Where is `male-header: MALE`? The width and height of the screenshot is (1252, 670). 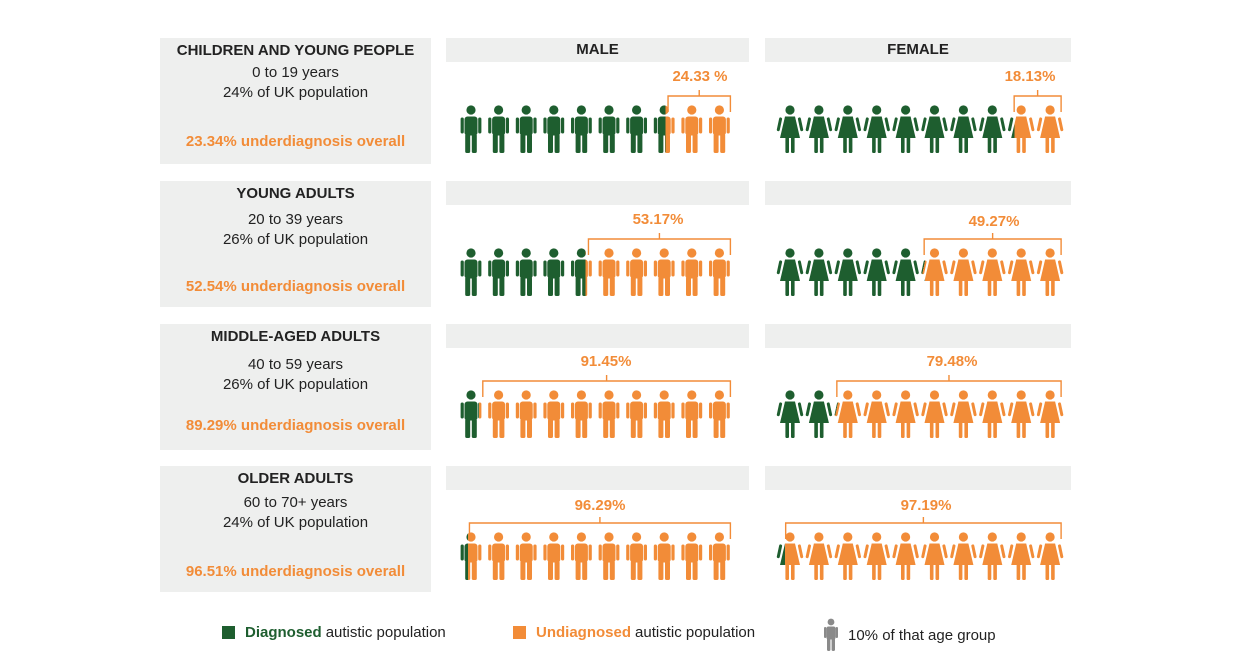
male-header: MALE is located at coordinates (597, 50).